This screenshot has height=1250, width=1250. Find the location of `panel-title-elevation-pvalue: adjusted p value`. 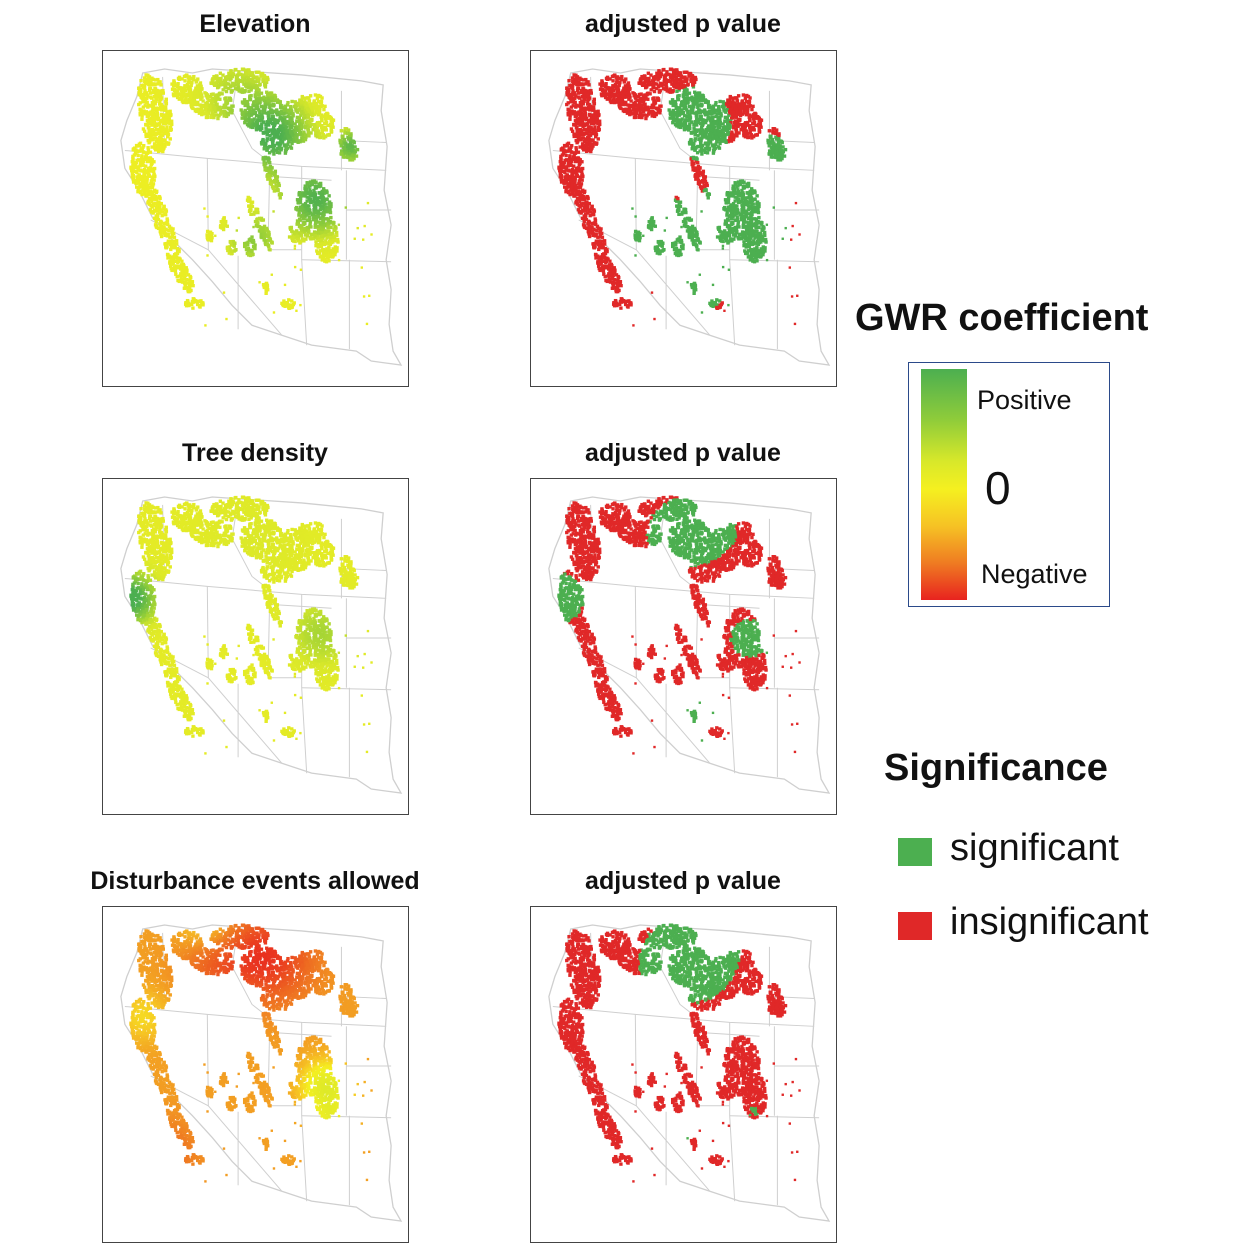

panel-title-elevation-pvalue: adjusted p value is located at coordinates (683, 24).